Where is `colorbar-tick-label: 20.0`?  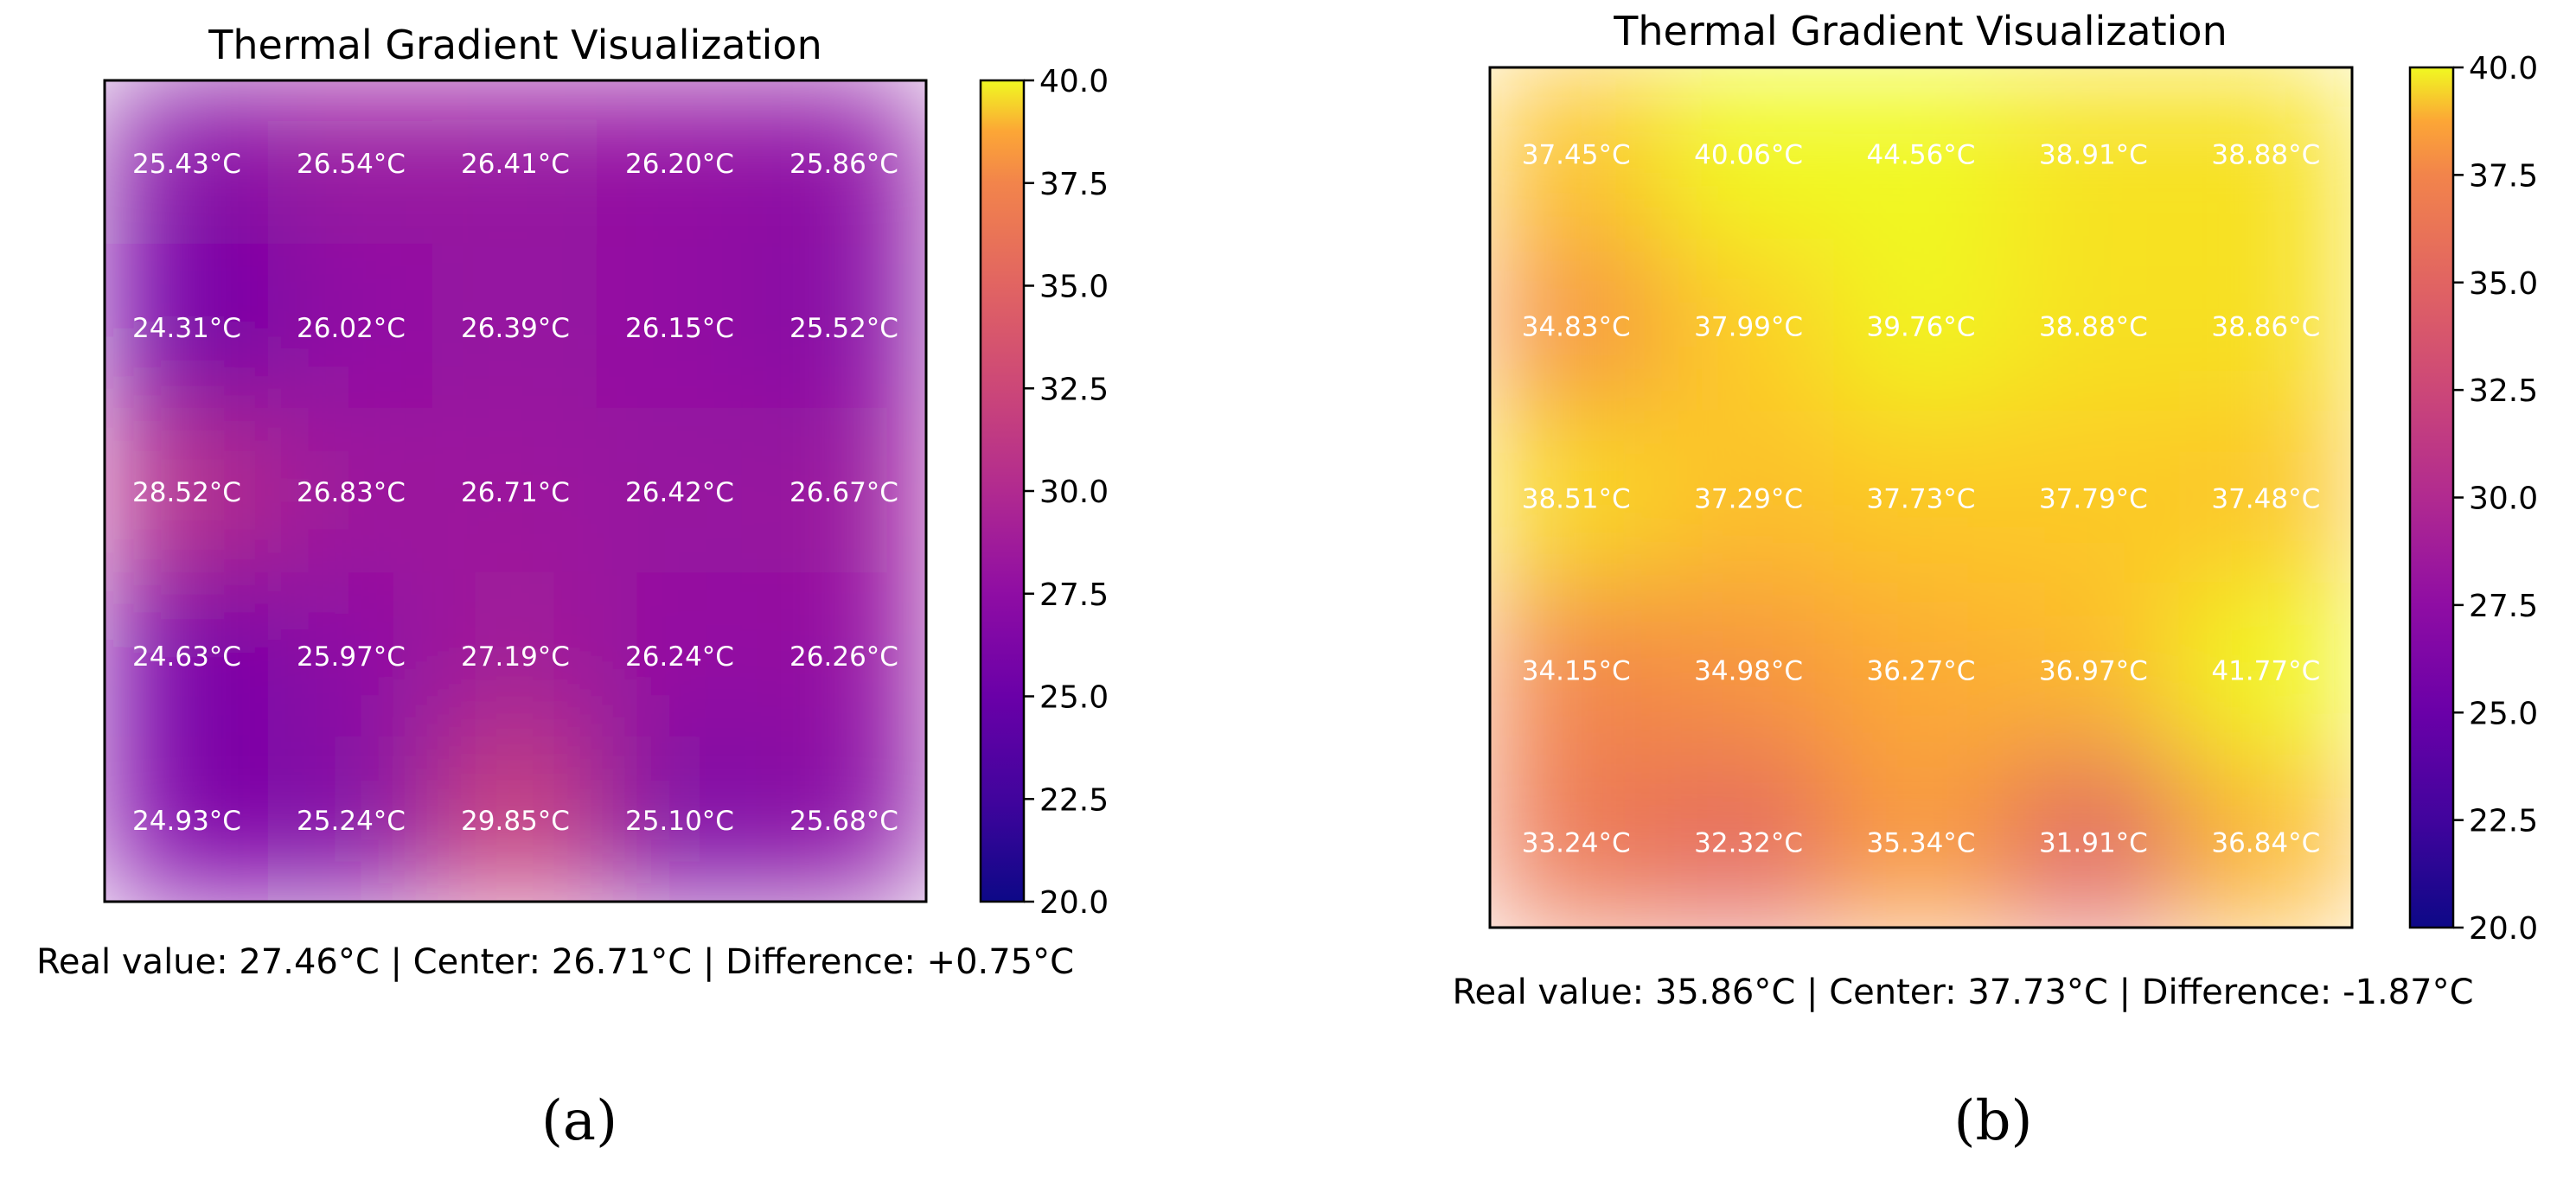
colorbar-tick-label: 20.0 is located at coordinates (1074, 903).